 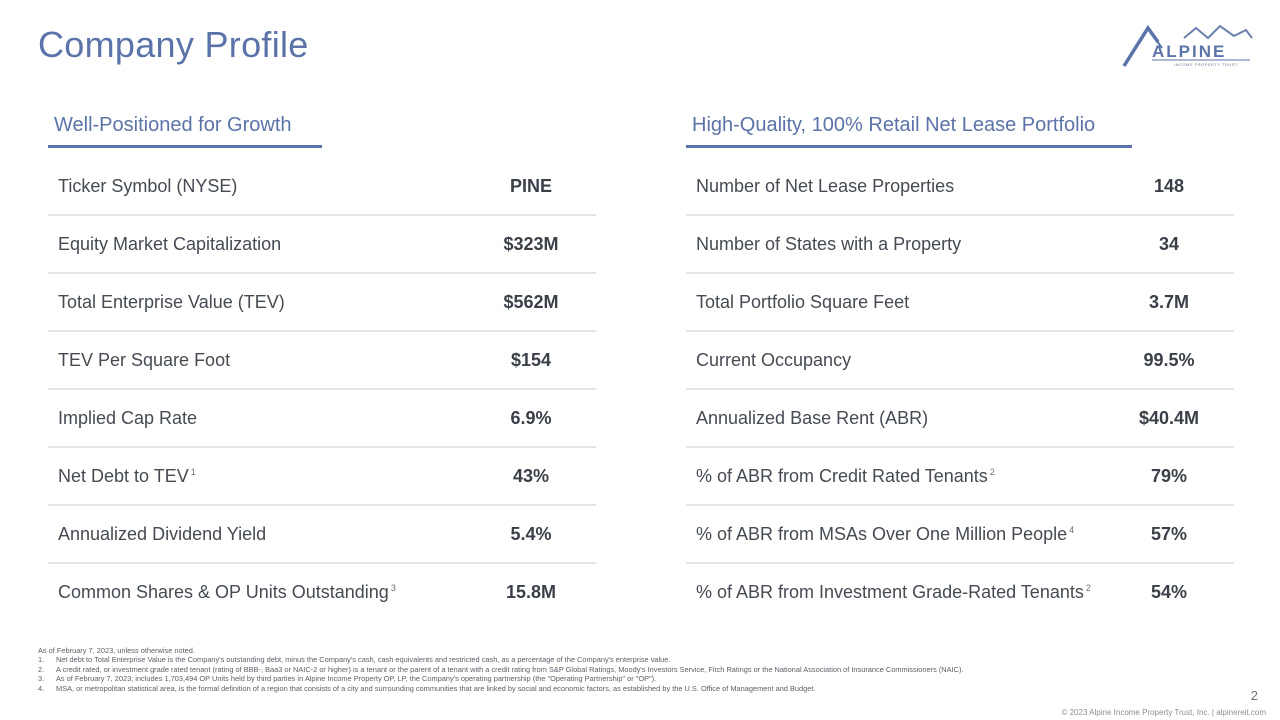 I want to click on stat-row-tev-per-sqft: TEV Per Square Foot $154, so click(x=322, y=361).